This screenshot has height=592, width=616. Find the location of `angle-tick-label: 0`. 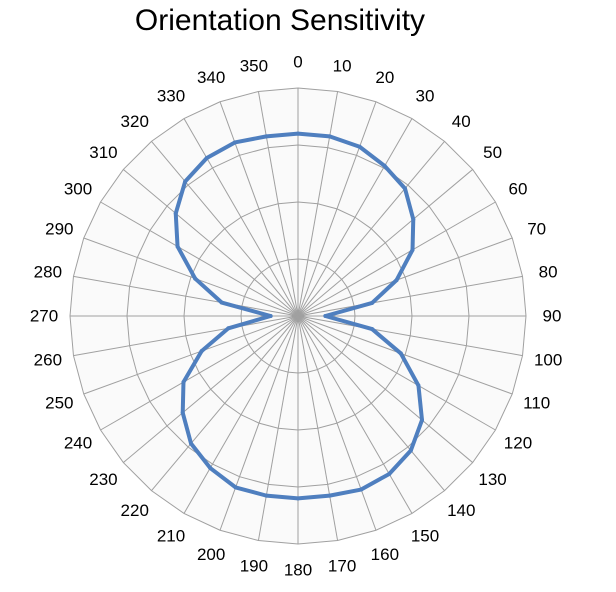

angle-tick-label: 0 is located at coordinates (297, 62).